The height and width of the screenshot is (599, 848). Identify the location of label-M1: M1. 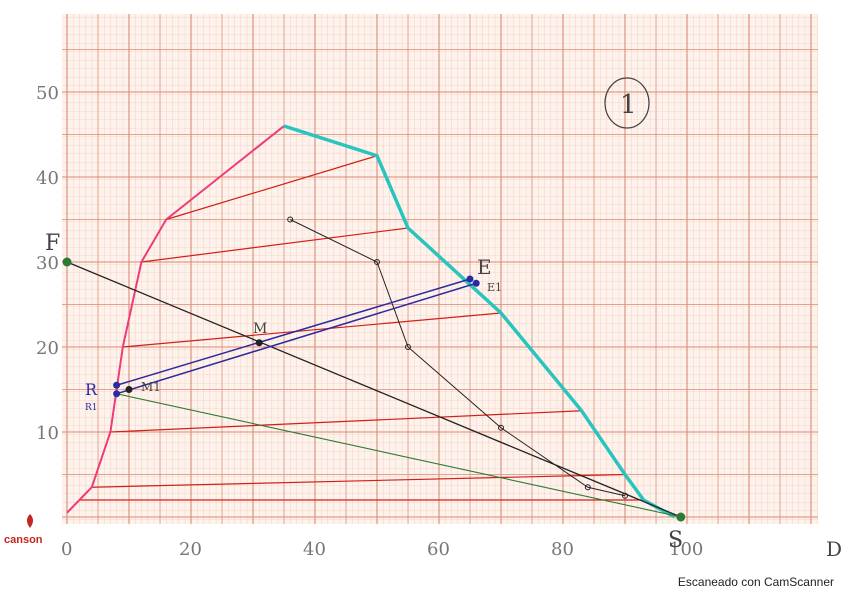
(151, 387).